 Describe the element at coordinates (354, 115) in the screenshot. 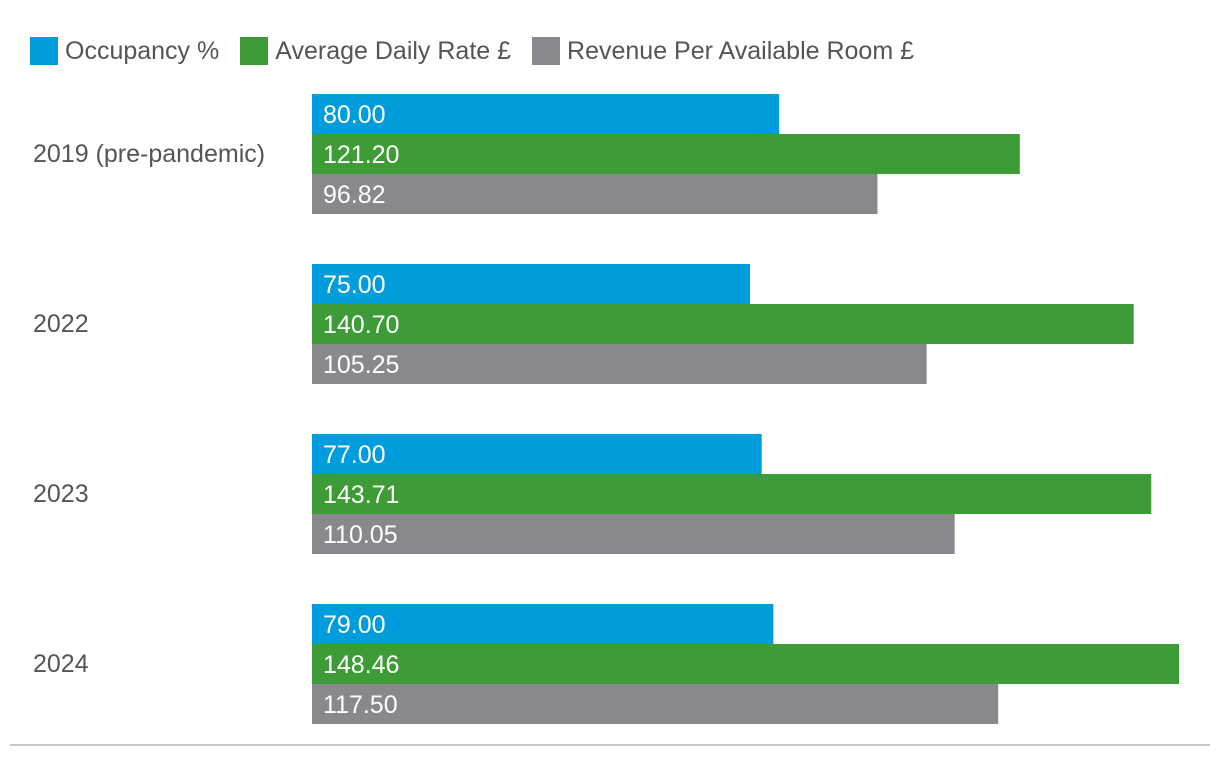

I see `data-label: 80.00` at that location.